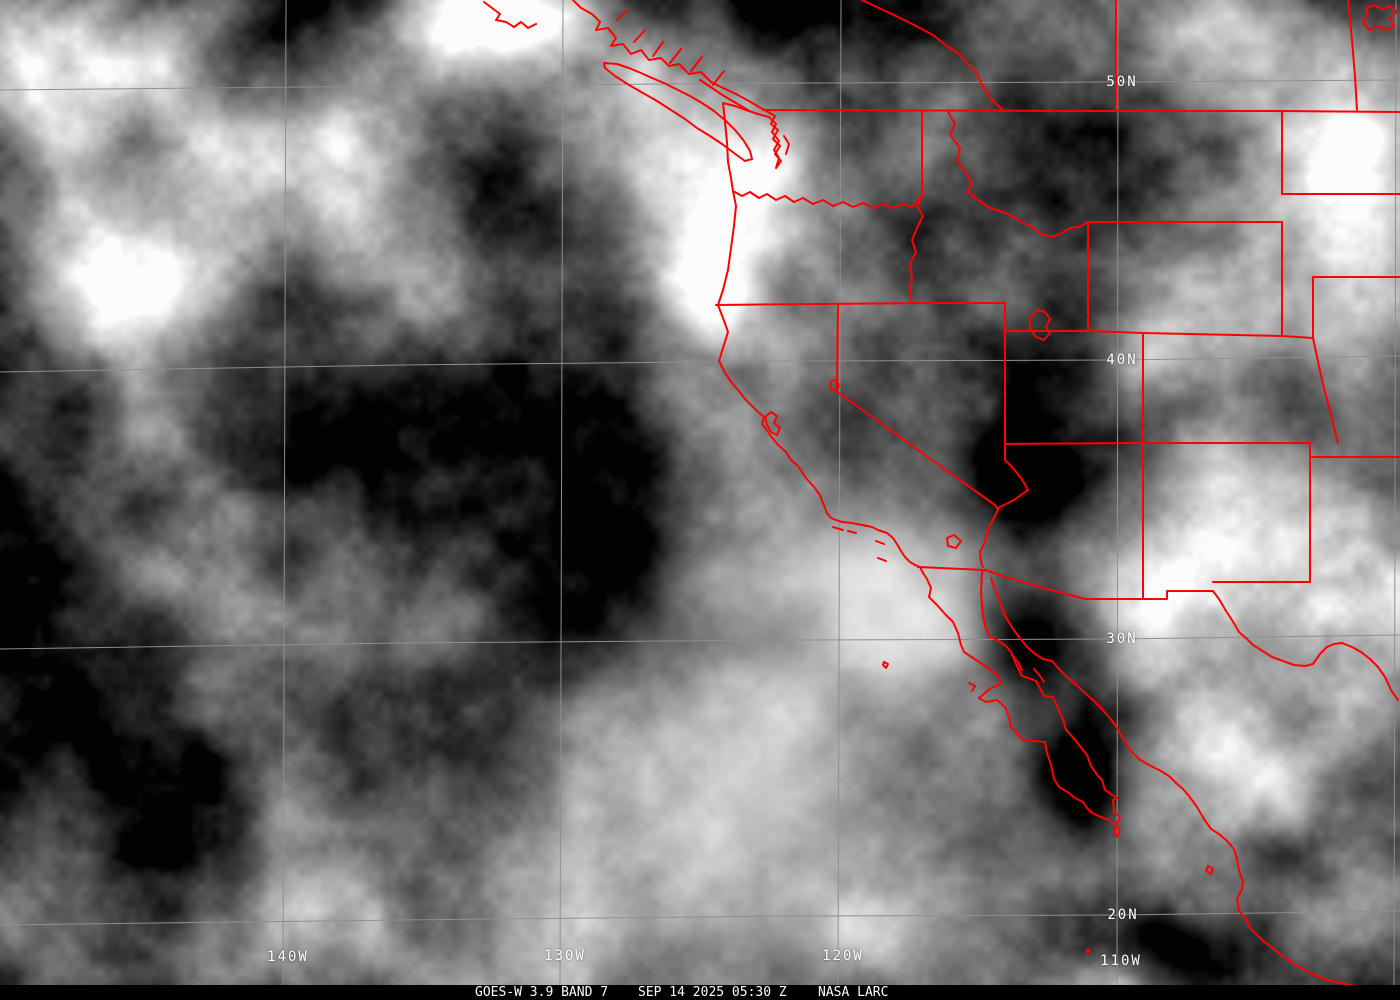 Image resolution: width=1400 pixels, height=1000 pixels. What do you see at coordinates (561, 492) in the screenshot?
I see `longitude-line-130W` at bounding box center [561, 492].